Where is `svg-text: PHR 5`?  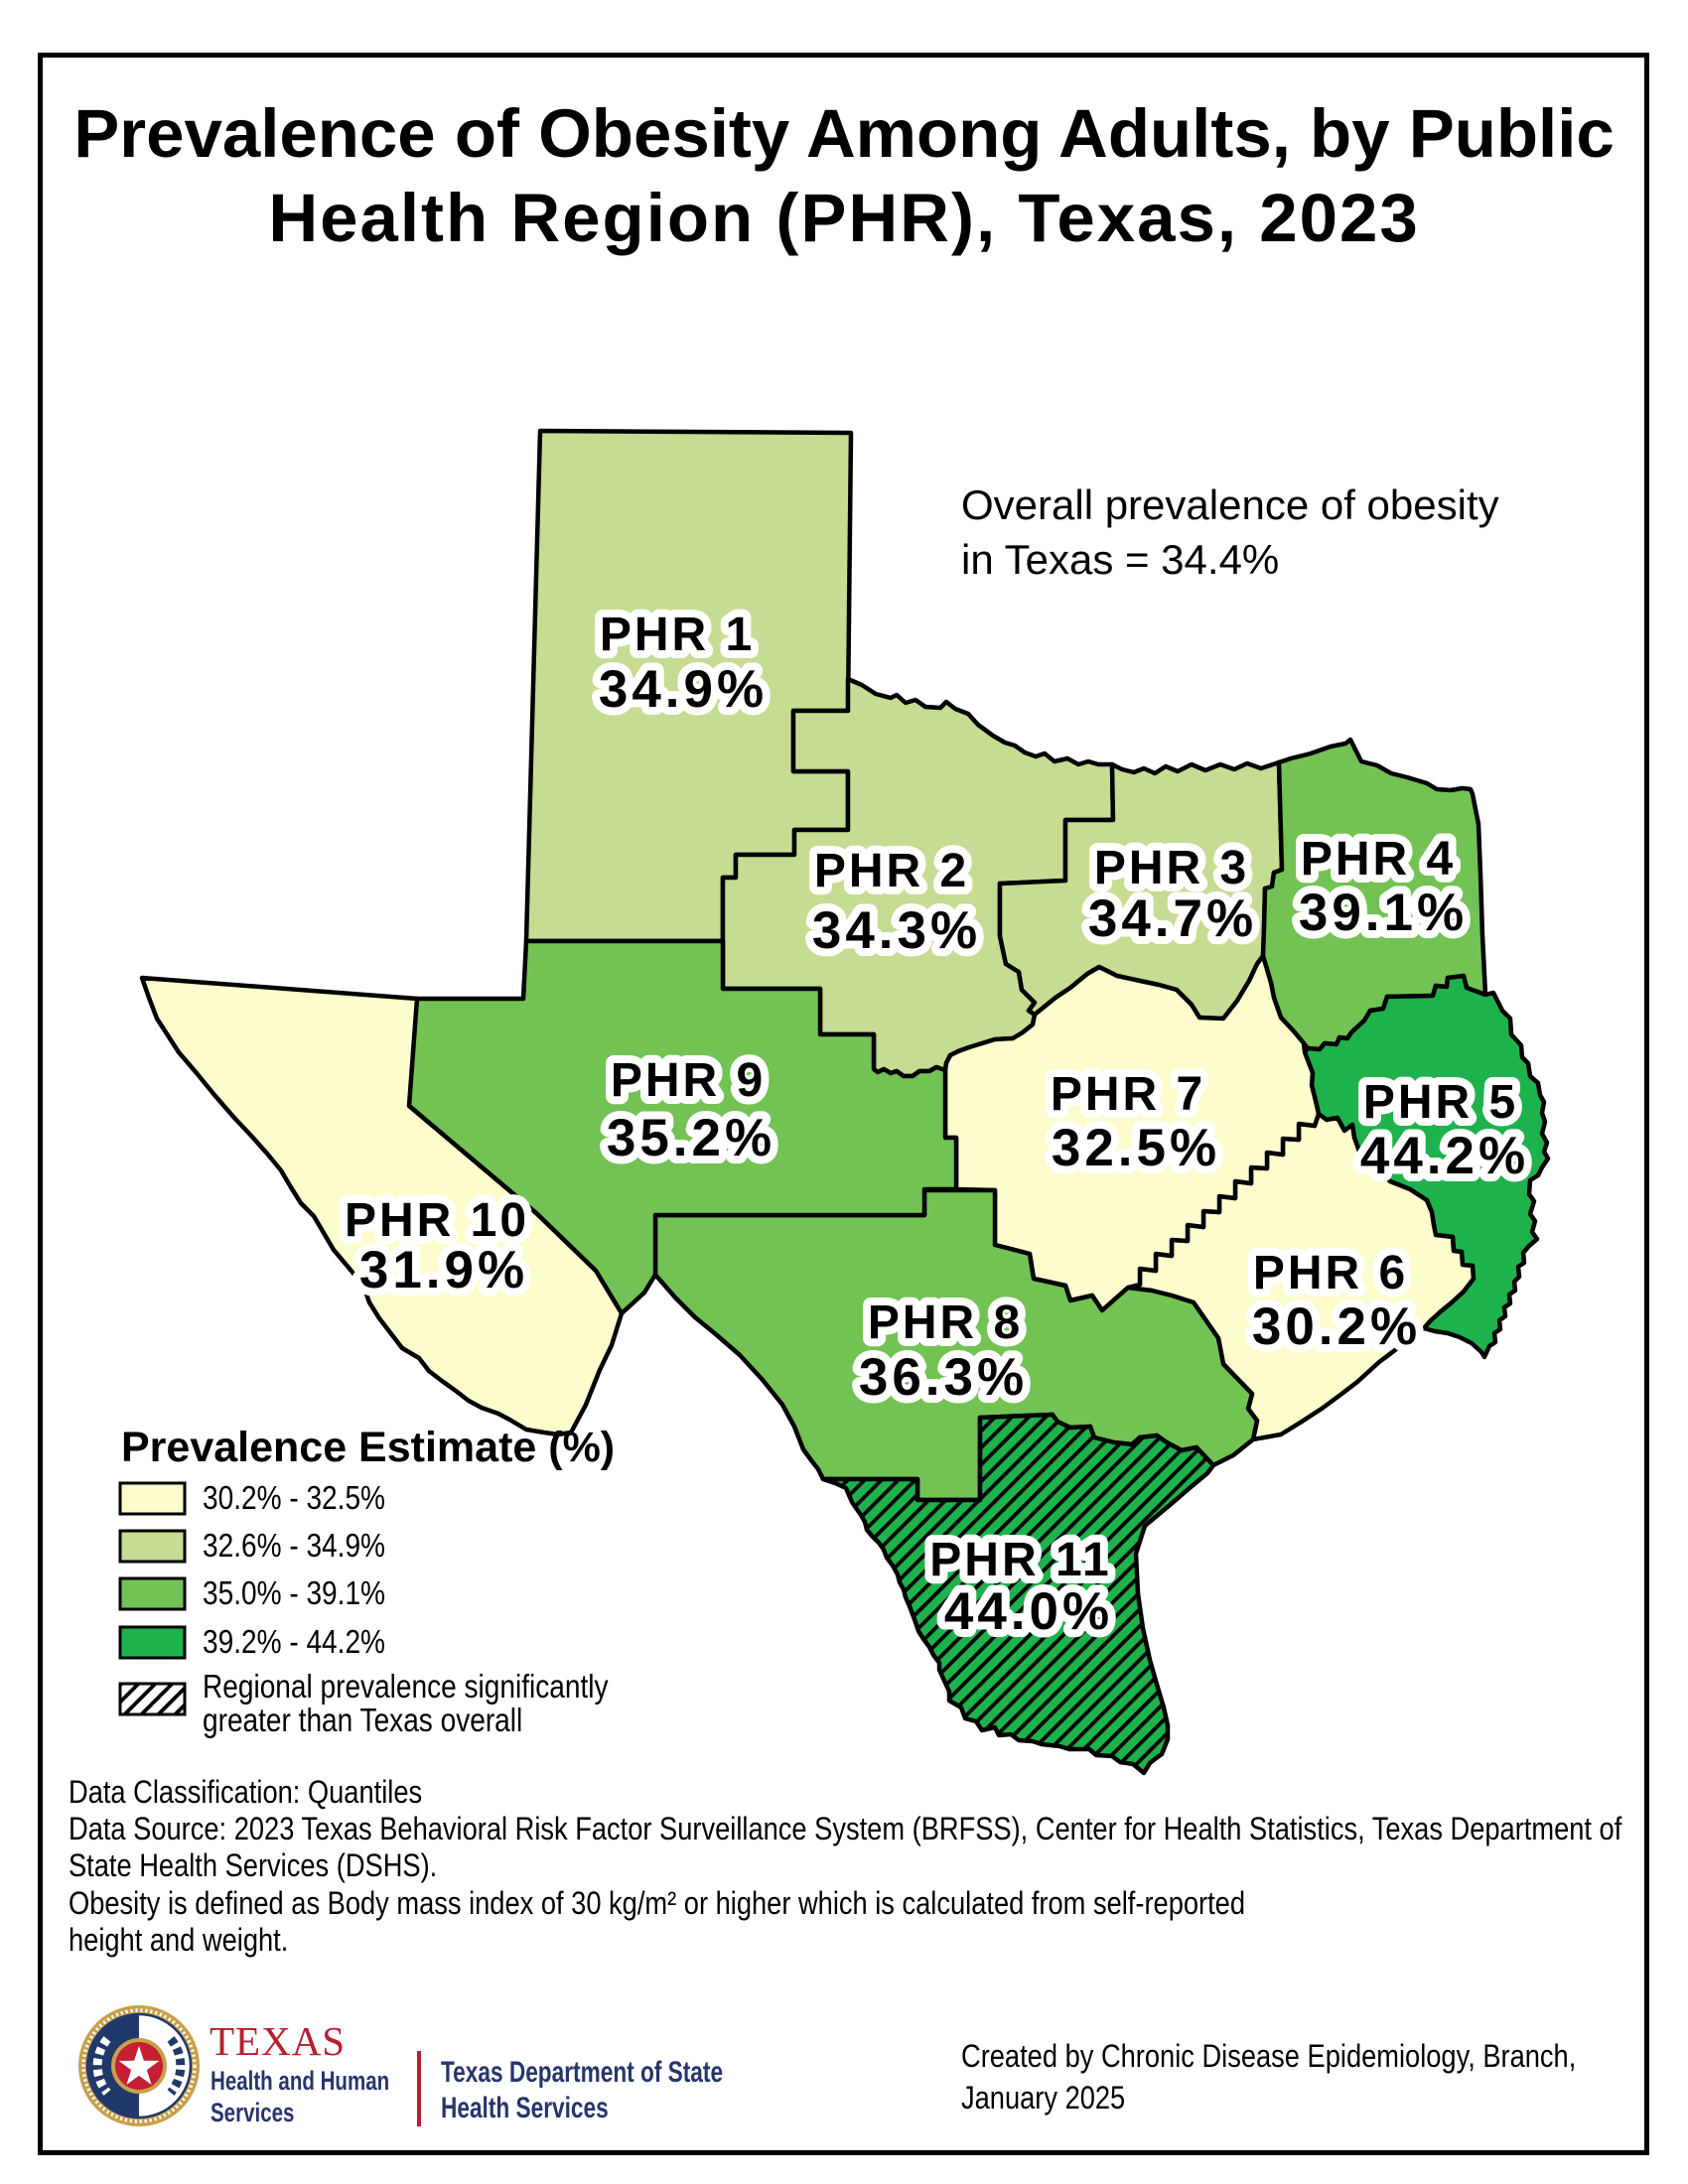 svg-text: PHR 5 is located at coordinates (1440, 1102).